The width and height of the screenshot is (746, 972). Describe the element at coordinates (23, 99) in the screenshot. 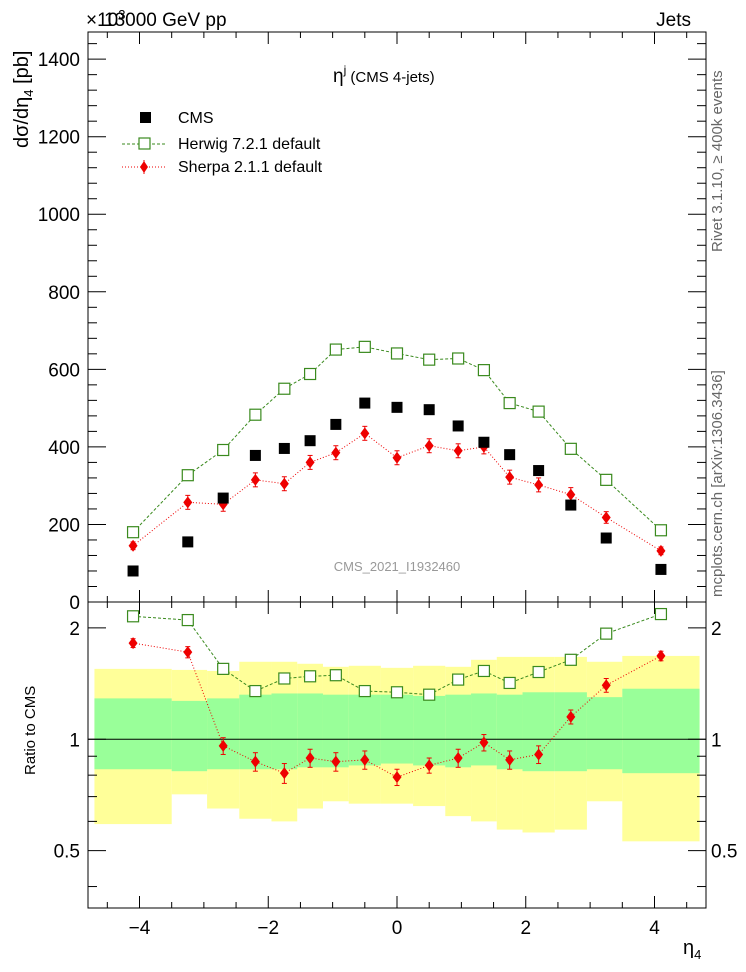

I see `main-ylabel: dσ/dη4 [pb]` at that location.